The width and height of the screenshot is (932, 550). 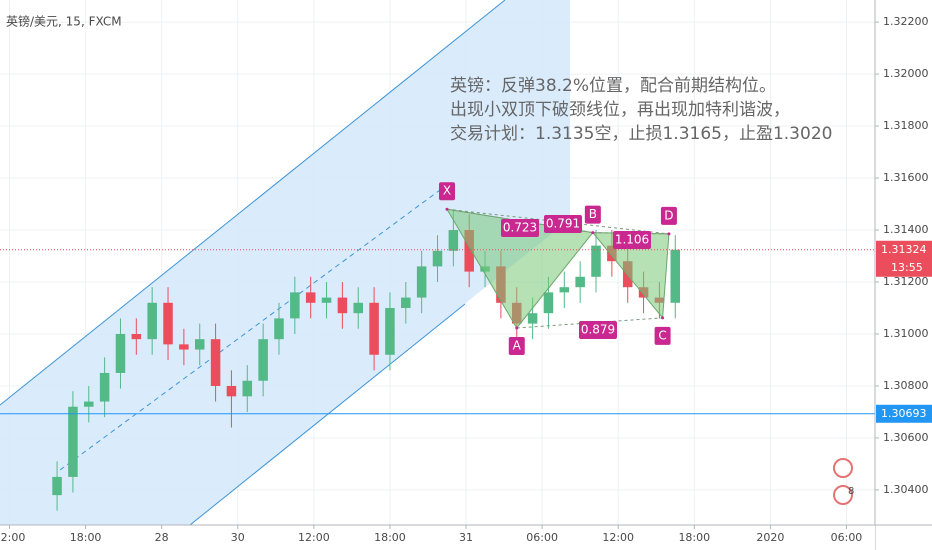 I want to click on hline-label-bg, so click(x=904, y=413).